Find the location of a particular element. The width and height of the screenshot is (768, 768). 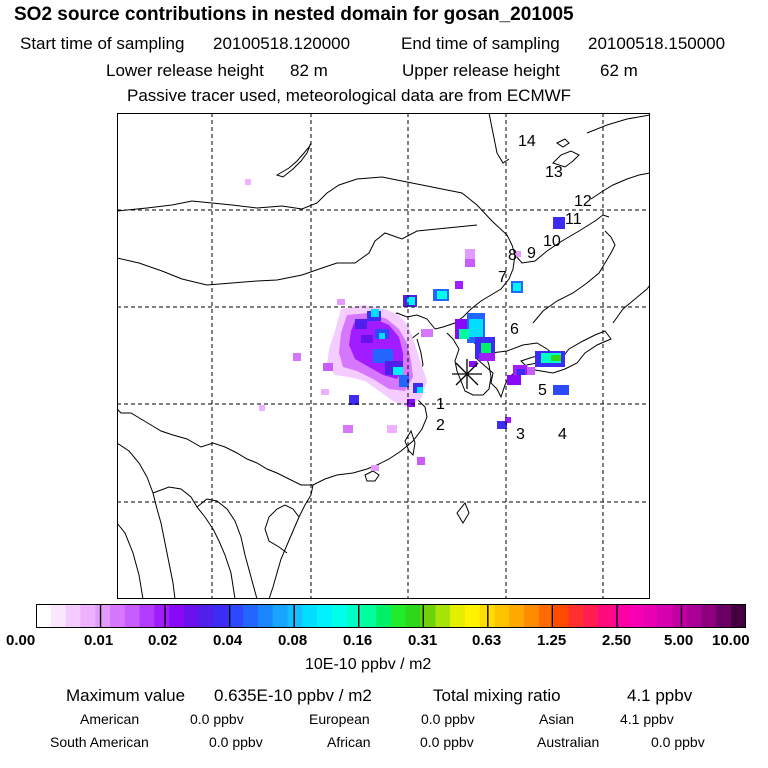

end-time-value: 20100518.150000 is located at coordinates (657, 43).